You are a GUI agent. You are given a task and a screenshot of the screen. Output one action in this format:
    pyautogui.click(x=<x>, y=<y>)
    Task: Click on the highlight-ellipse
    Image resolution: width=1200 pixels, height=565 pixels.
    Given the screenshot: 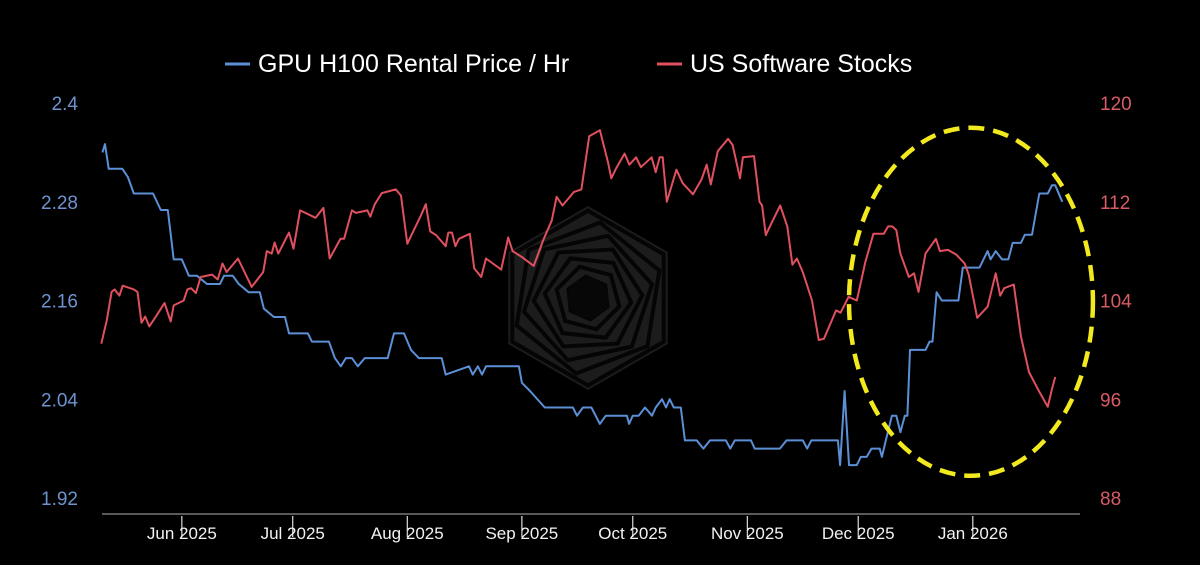 What is the action you would take?
    pyautogui.click(x=971, y=302)
    